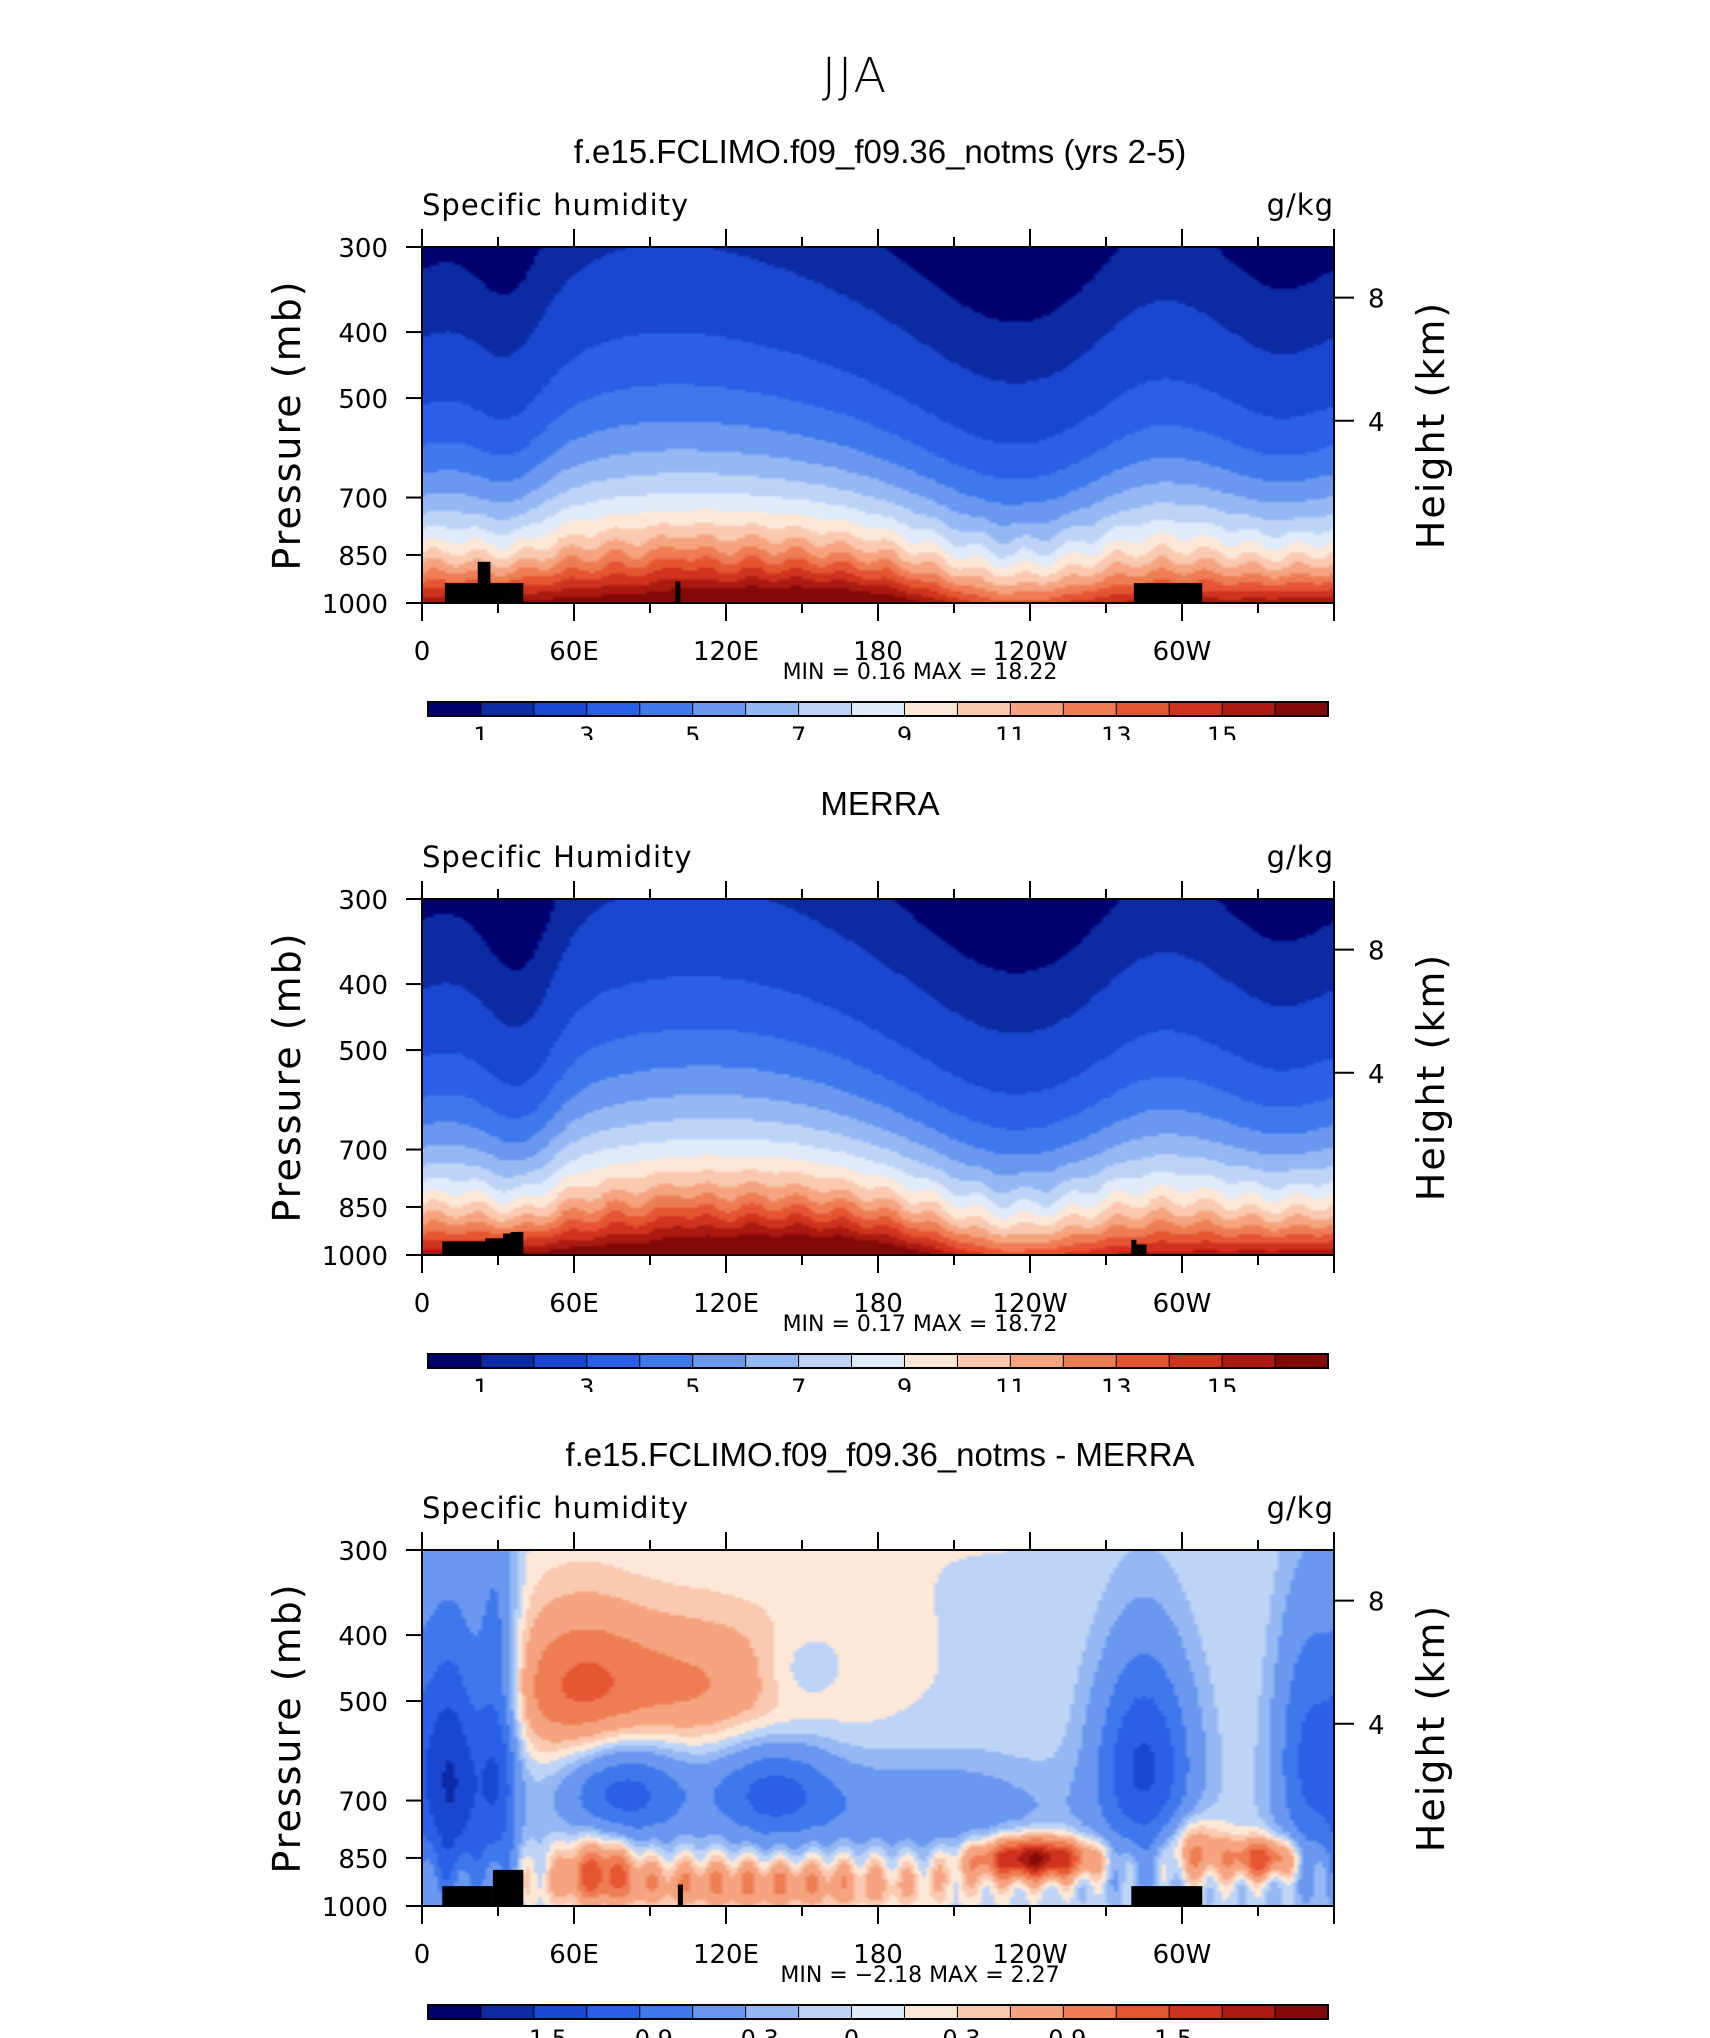  I want to click on colorbar-label: −1.5, so click(538, 2031).